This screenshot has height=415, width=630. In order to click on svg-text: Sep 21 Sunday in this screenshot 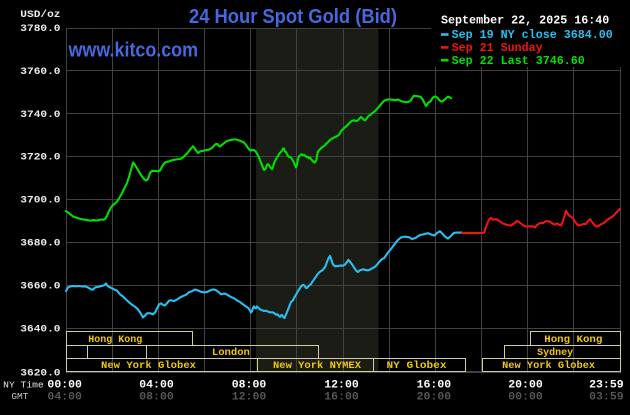, I will do `click(497, 48)`.